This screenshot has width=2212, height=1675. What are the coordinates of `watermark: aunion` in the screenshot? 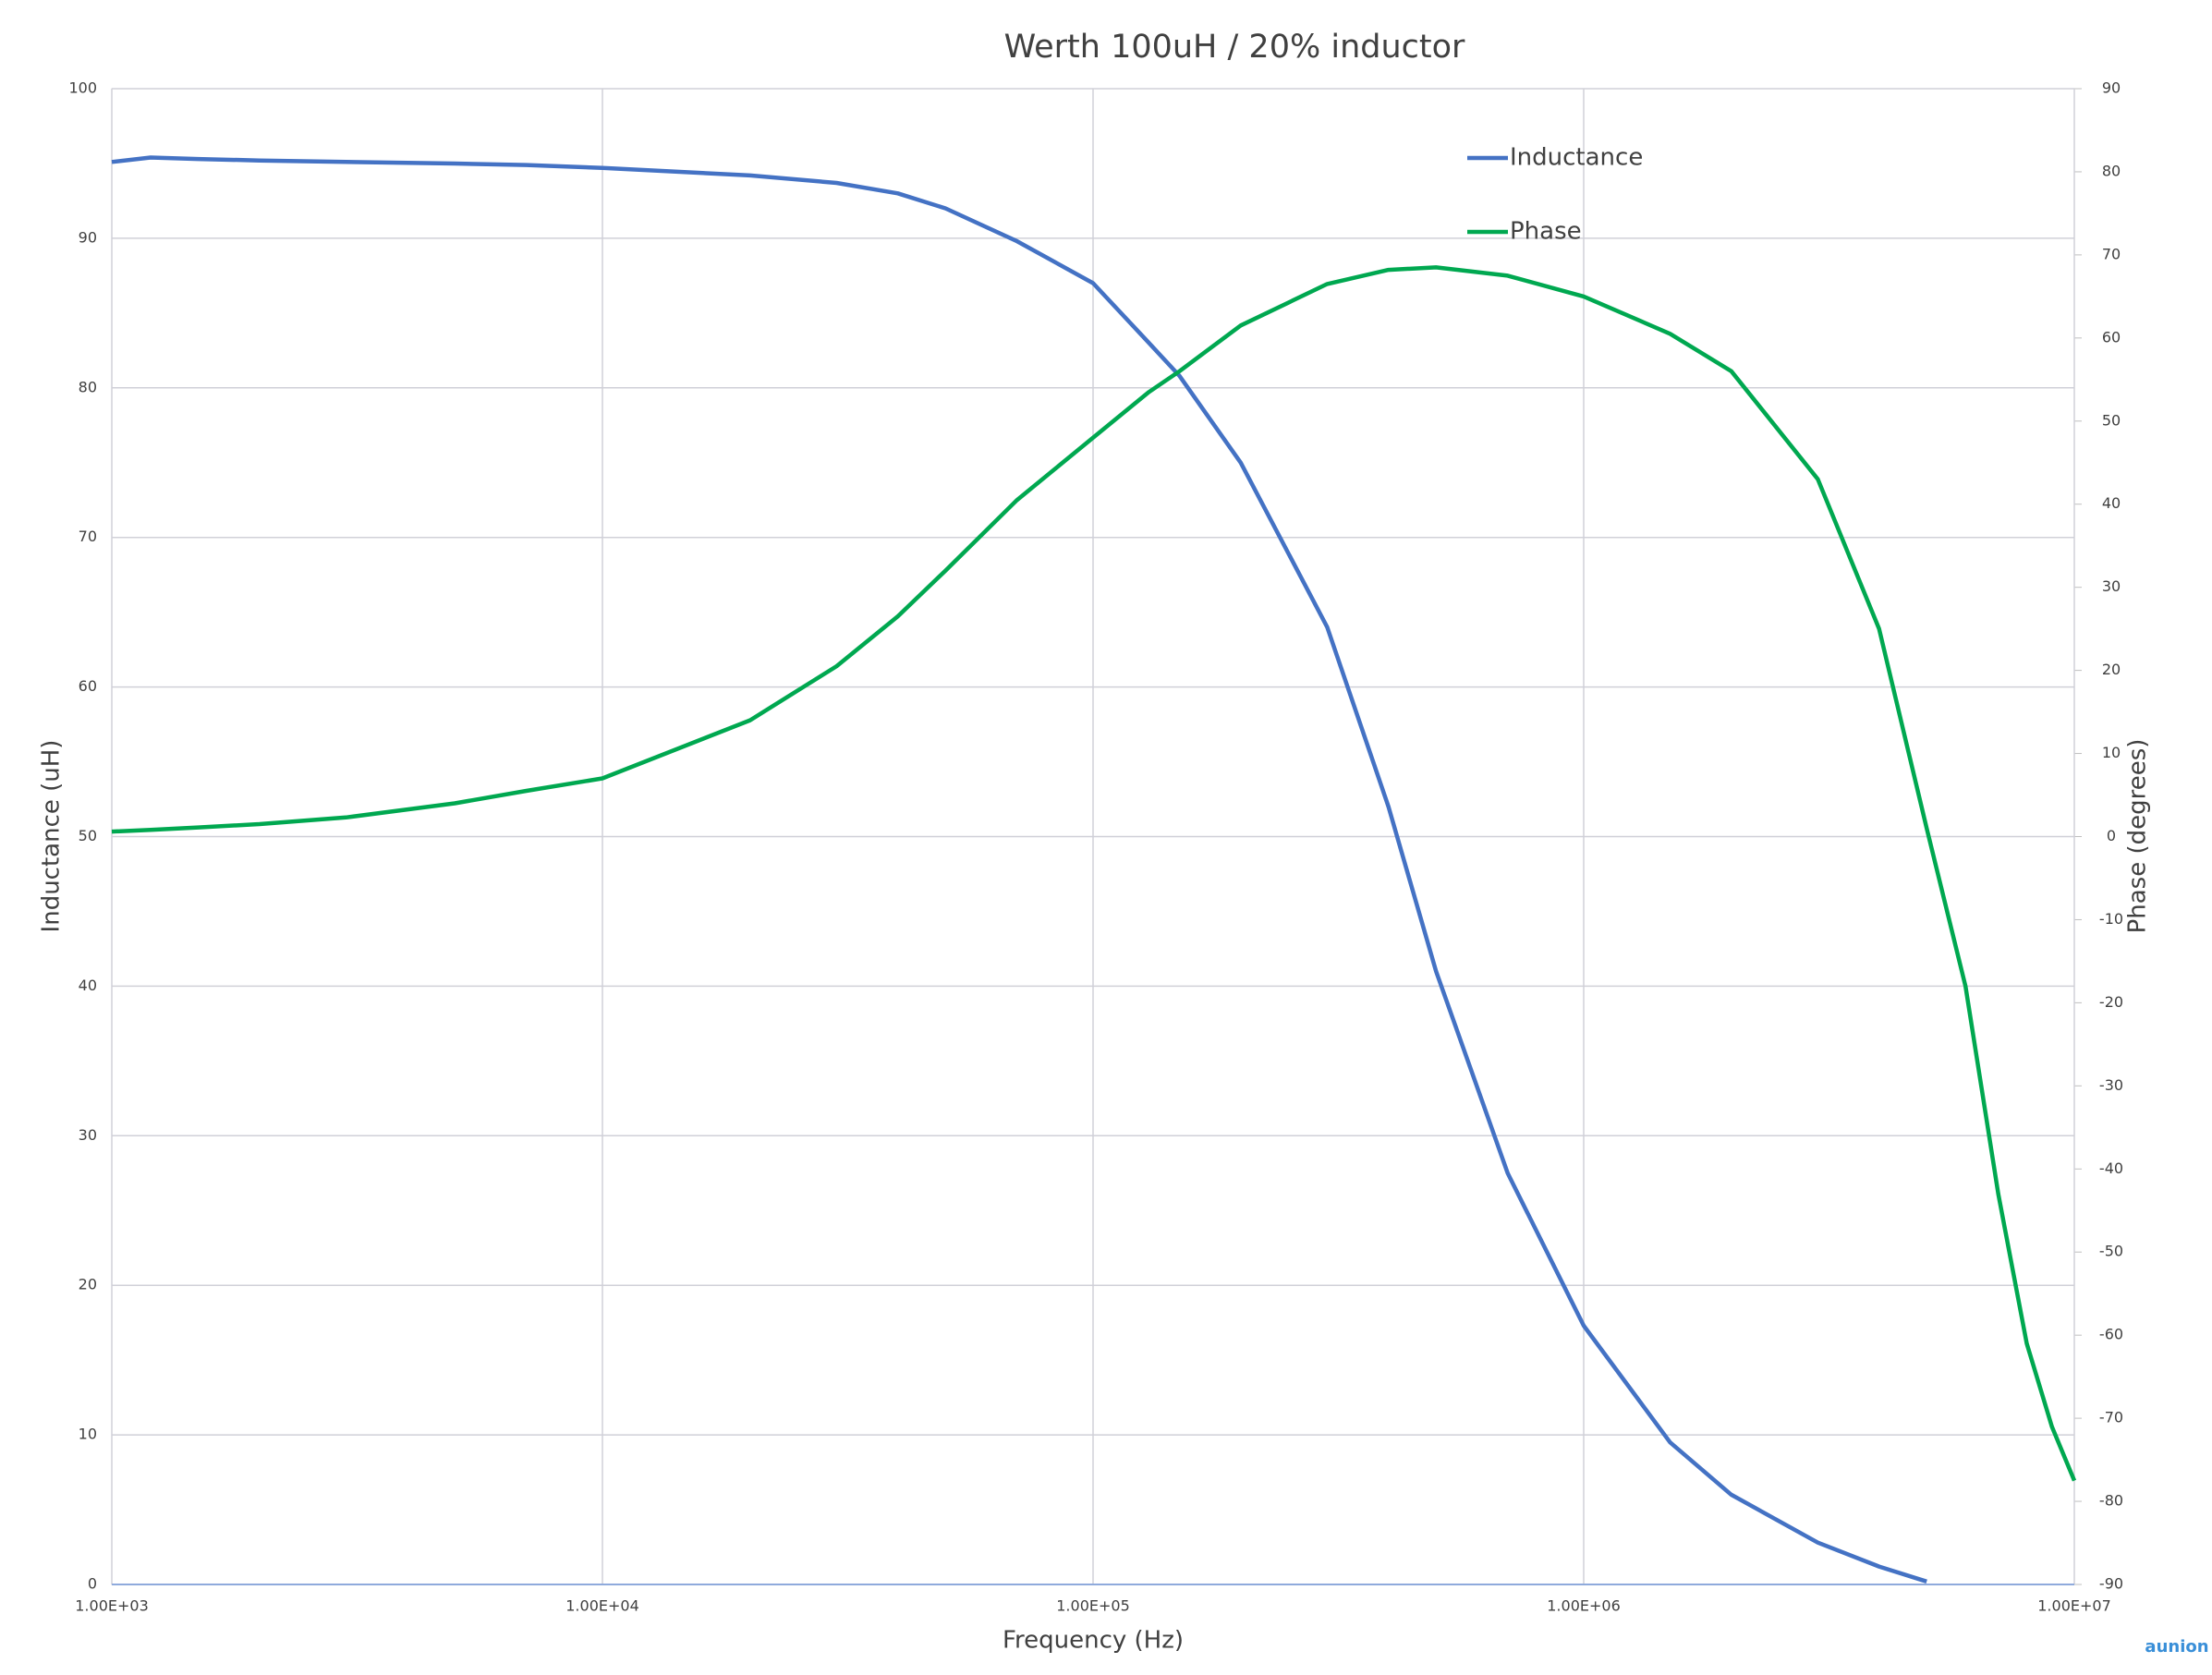 It's located at (2176, 1647).